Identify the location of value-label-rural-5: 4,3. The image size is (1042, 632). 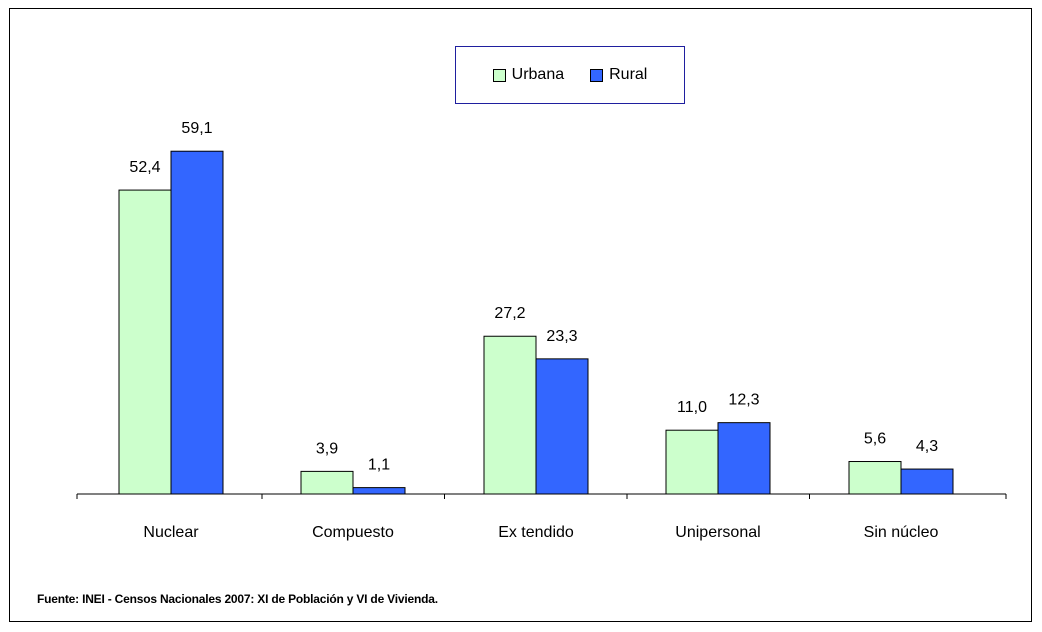
(927, 446).